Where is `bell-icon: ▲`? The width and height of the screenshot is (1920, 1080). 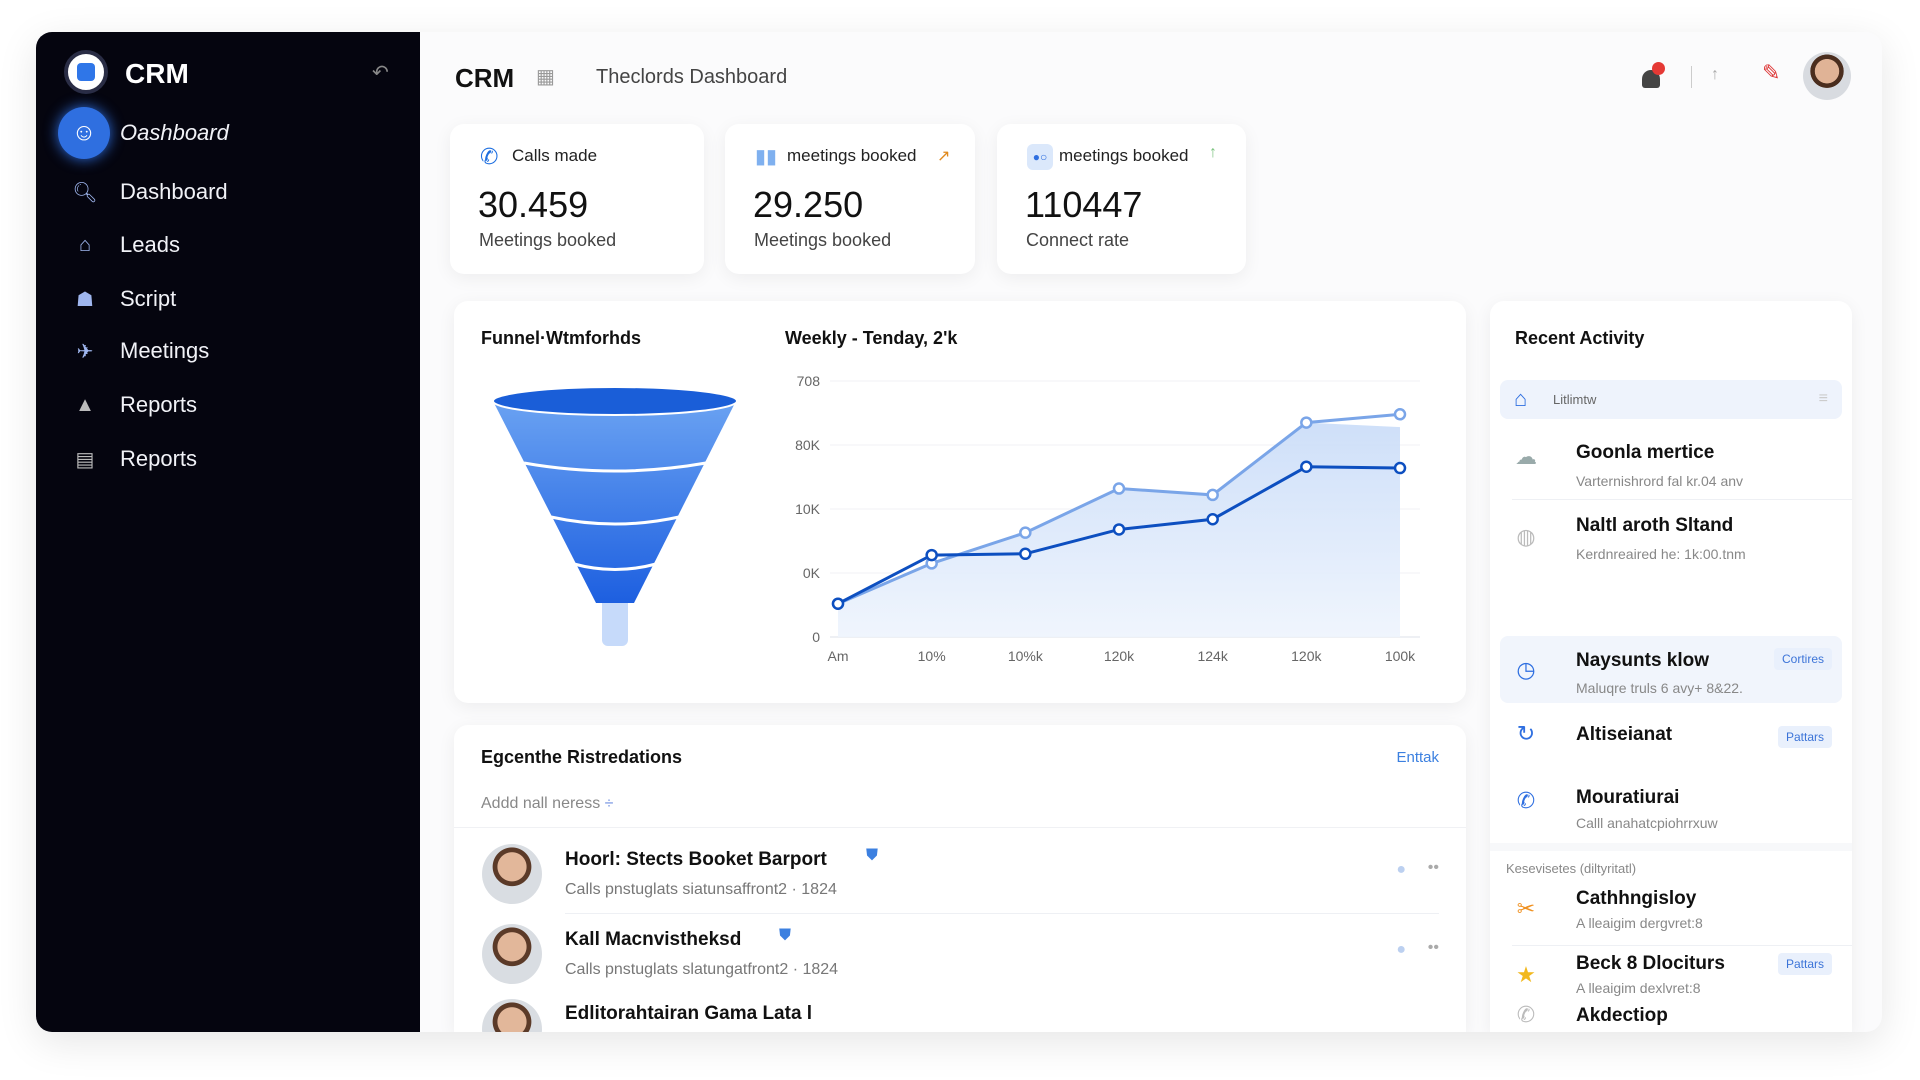 bell-icon: ▲ is located at coordinates (85, 404).